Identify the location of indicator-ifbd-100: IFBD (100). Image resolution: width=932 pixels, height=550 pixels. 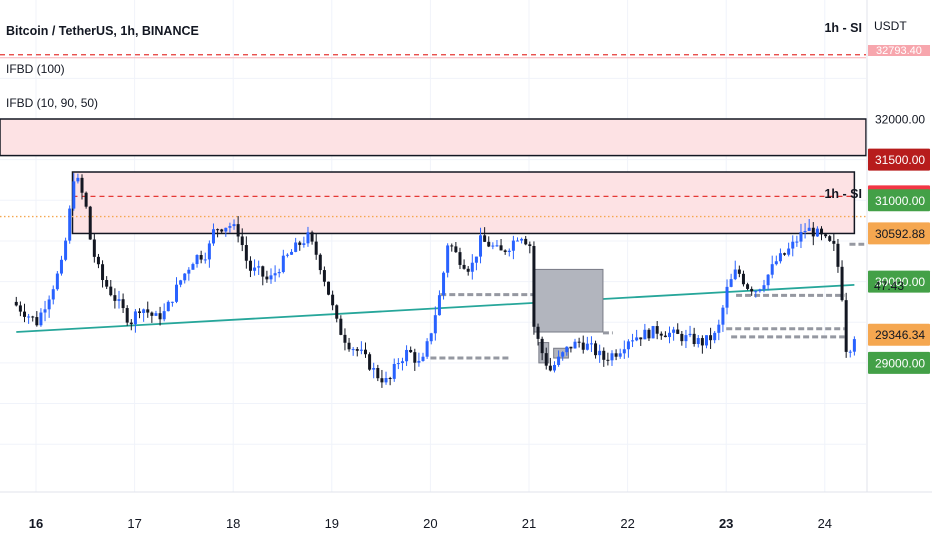
(35, 69).